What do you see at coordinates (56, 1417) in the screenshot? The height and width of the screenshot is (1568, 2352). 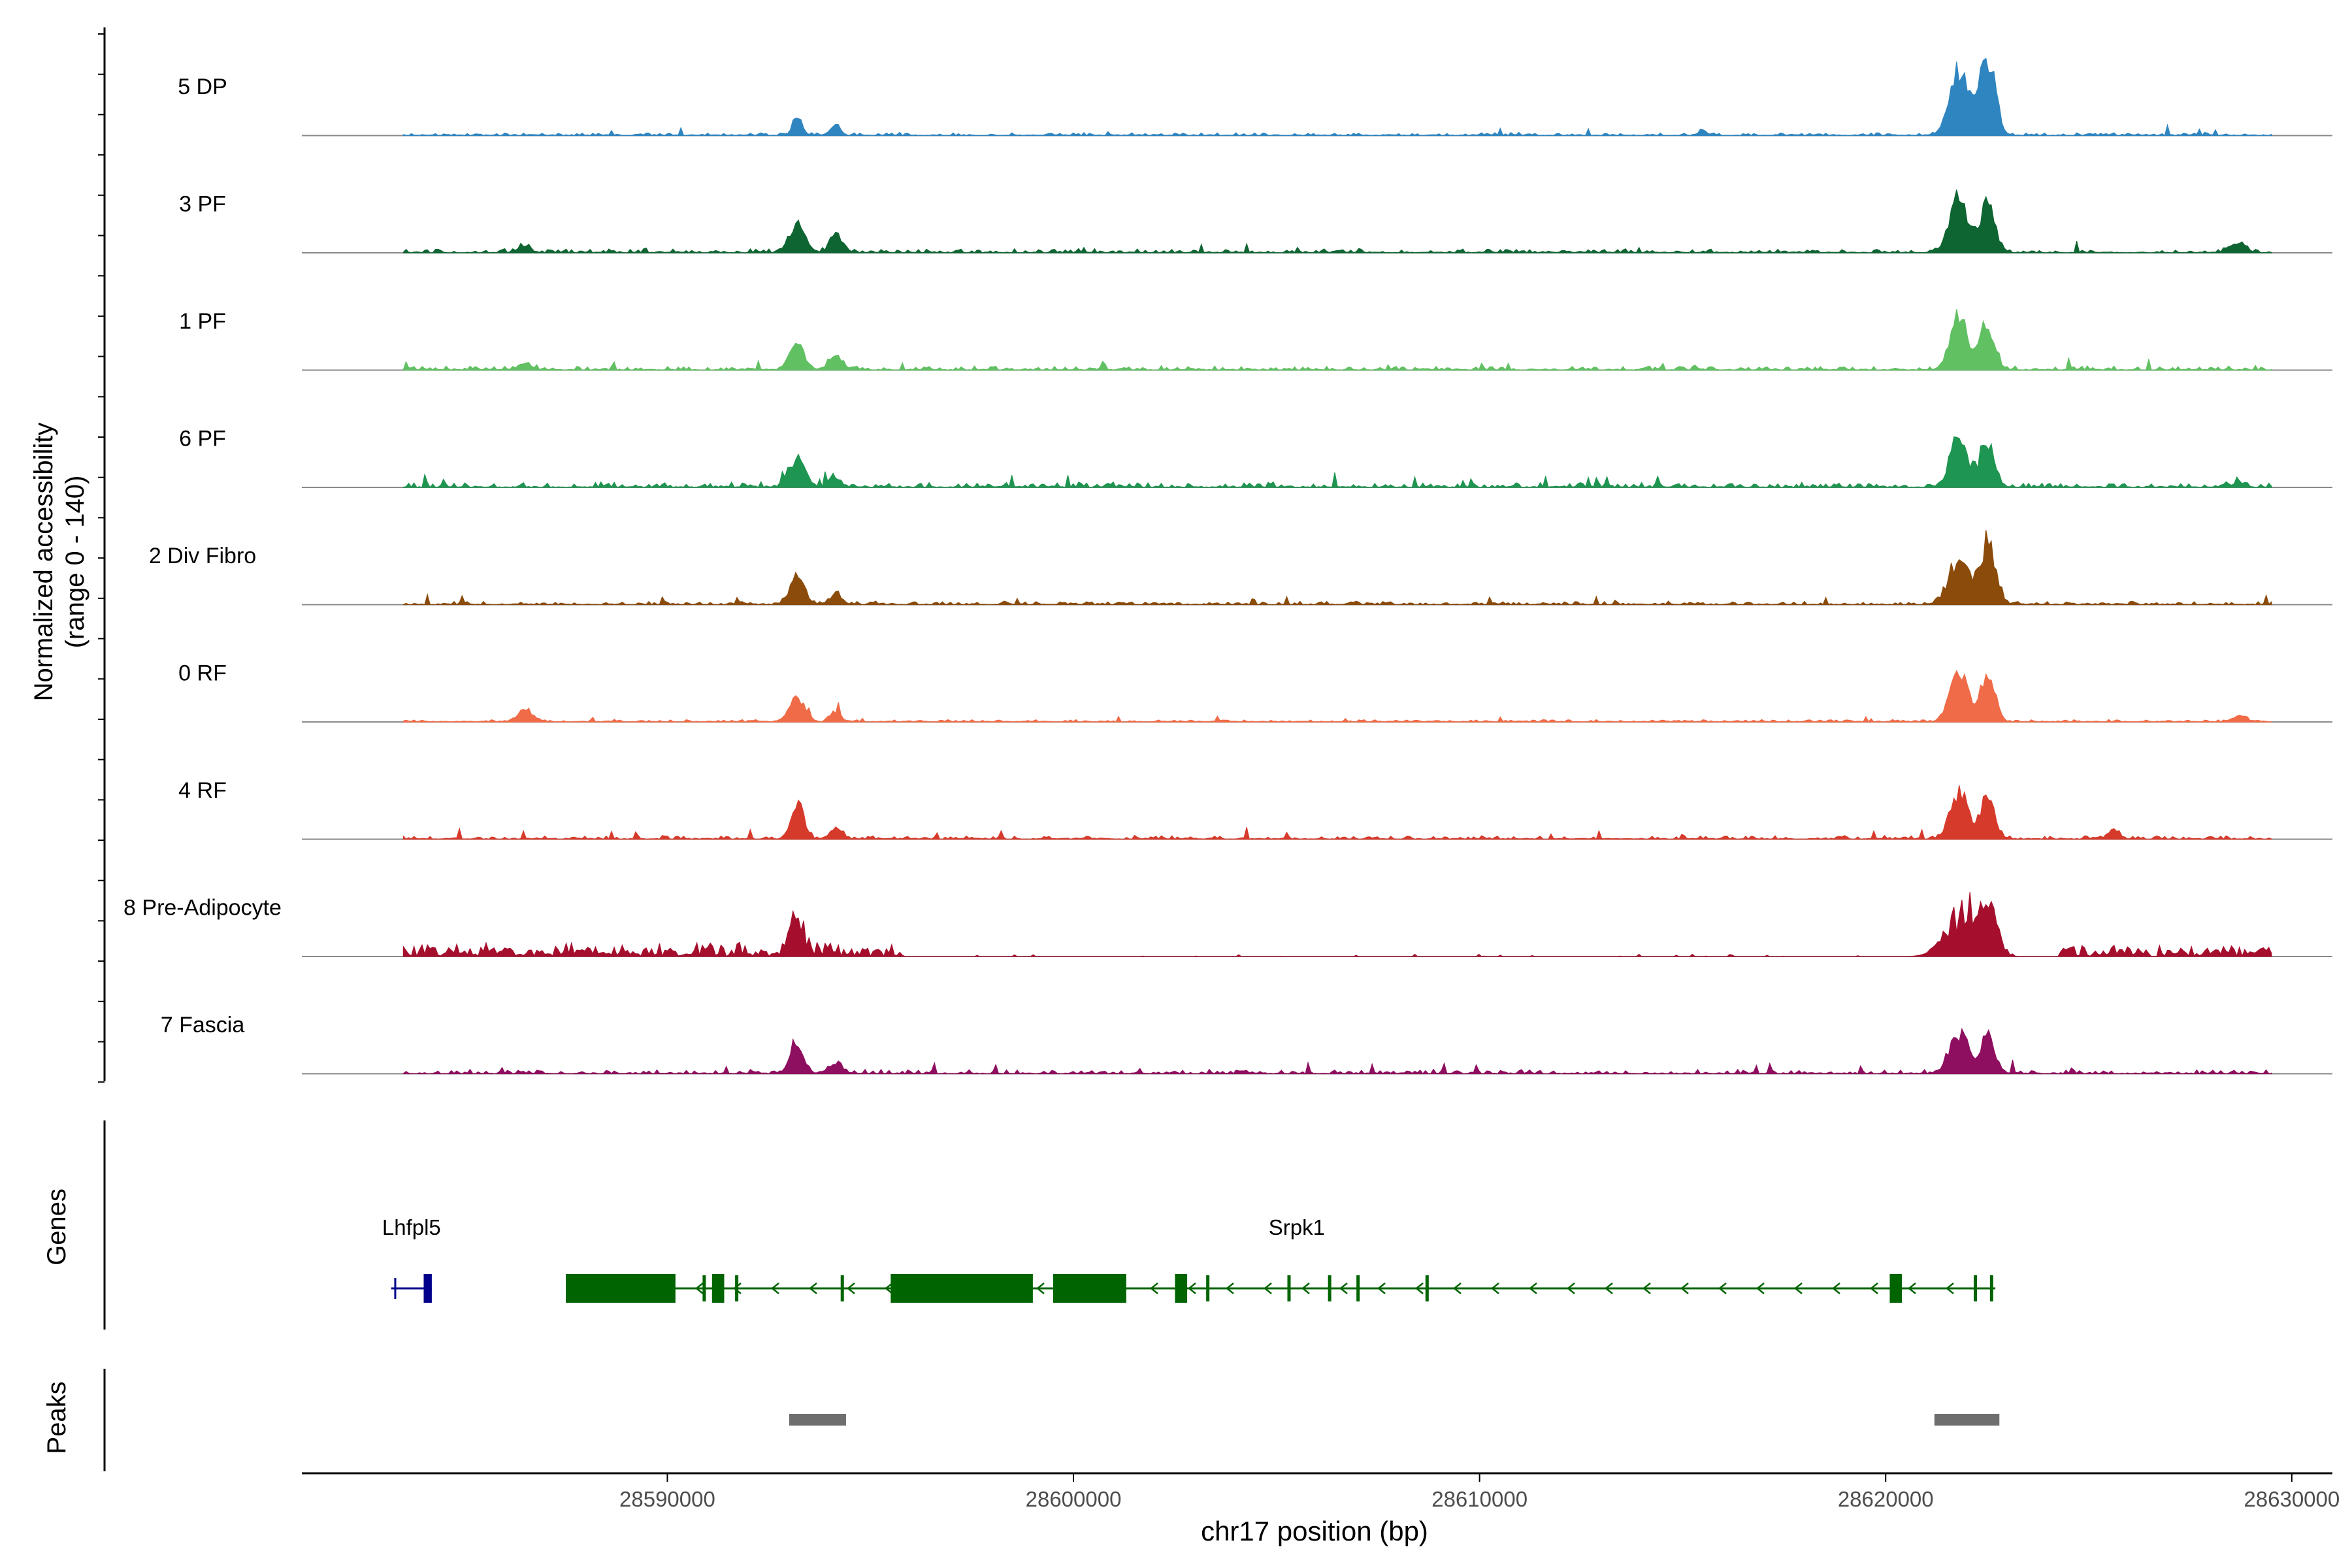 I see `peaks-panel-label: Peaks` at bounding box center [56, 1417].